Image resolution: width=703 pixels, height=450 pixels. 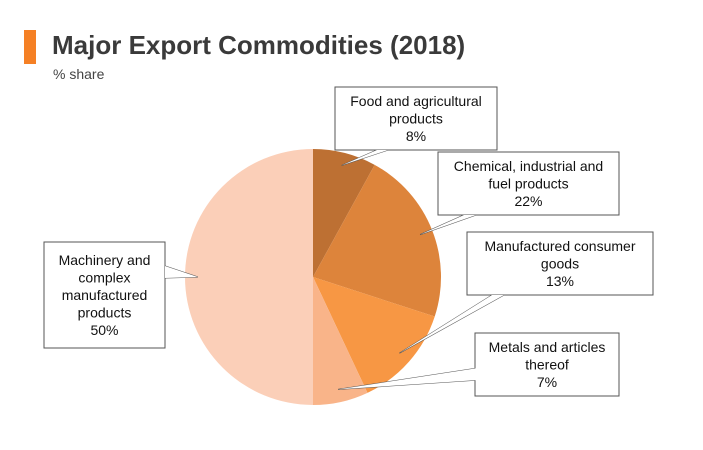 I want to click on slice-name-label: Food and agricultural, so click(x=416, y=101).